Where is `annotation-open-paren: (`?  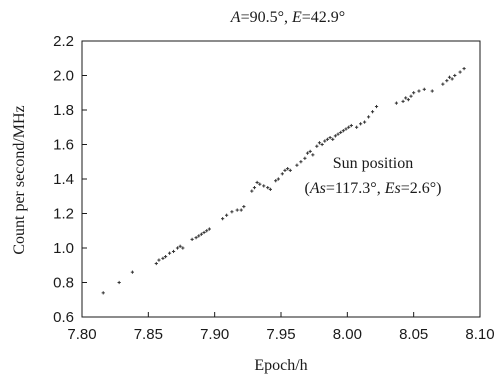
annotation-open-paren: ( is located at coordinates (307, 188).